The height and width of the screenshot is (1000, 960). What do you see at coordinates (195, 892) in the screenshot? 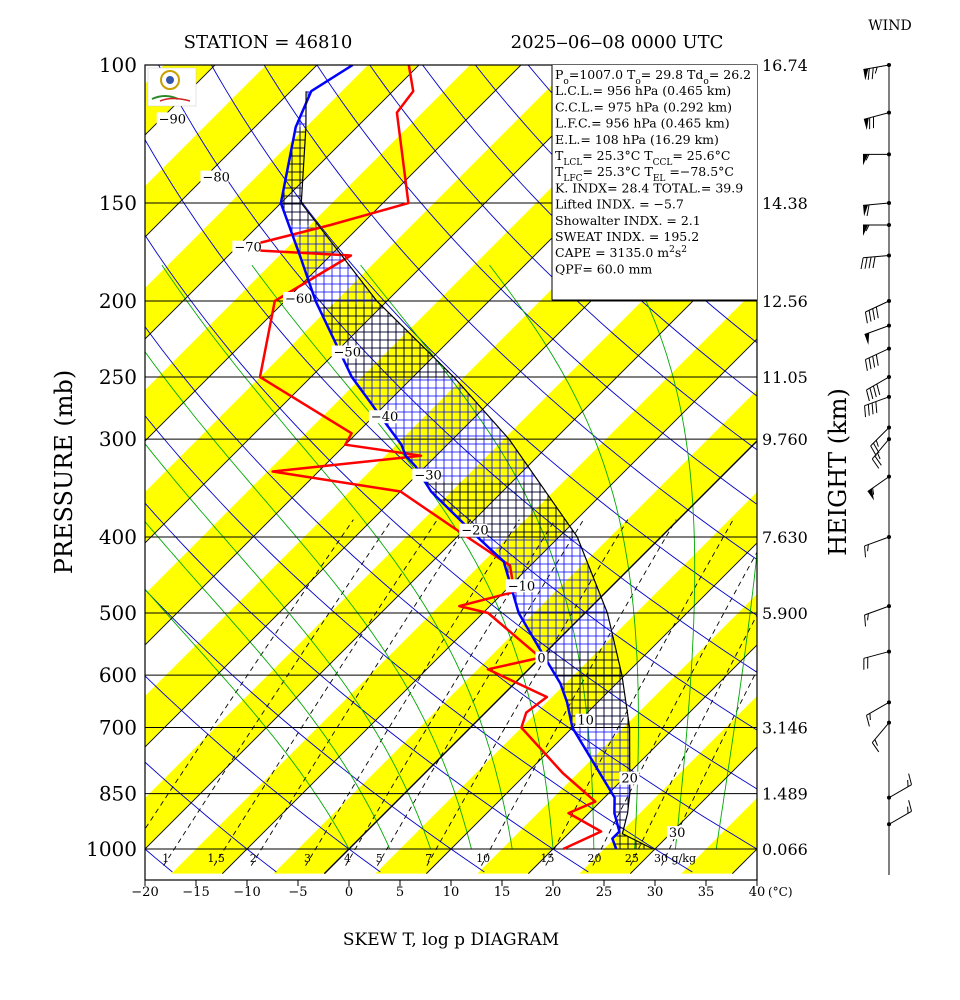
I see `x-tick-label: −15` at bounding box center [195, 892].